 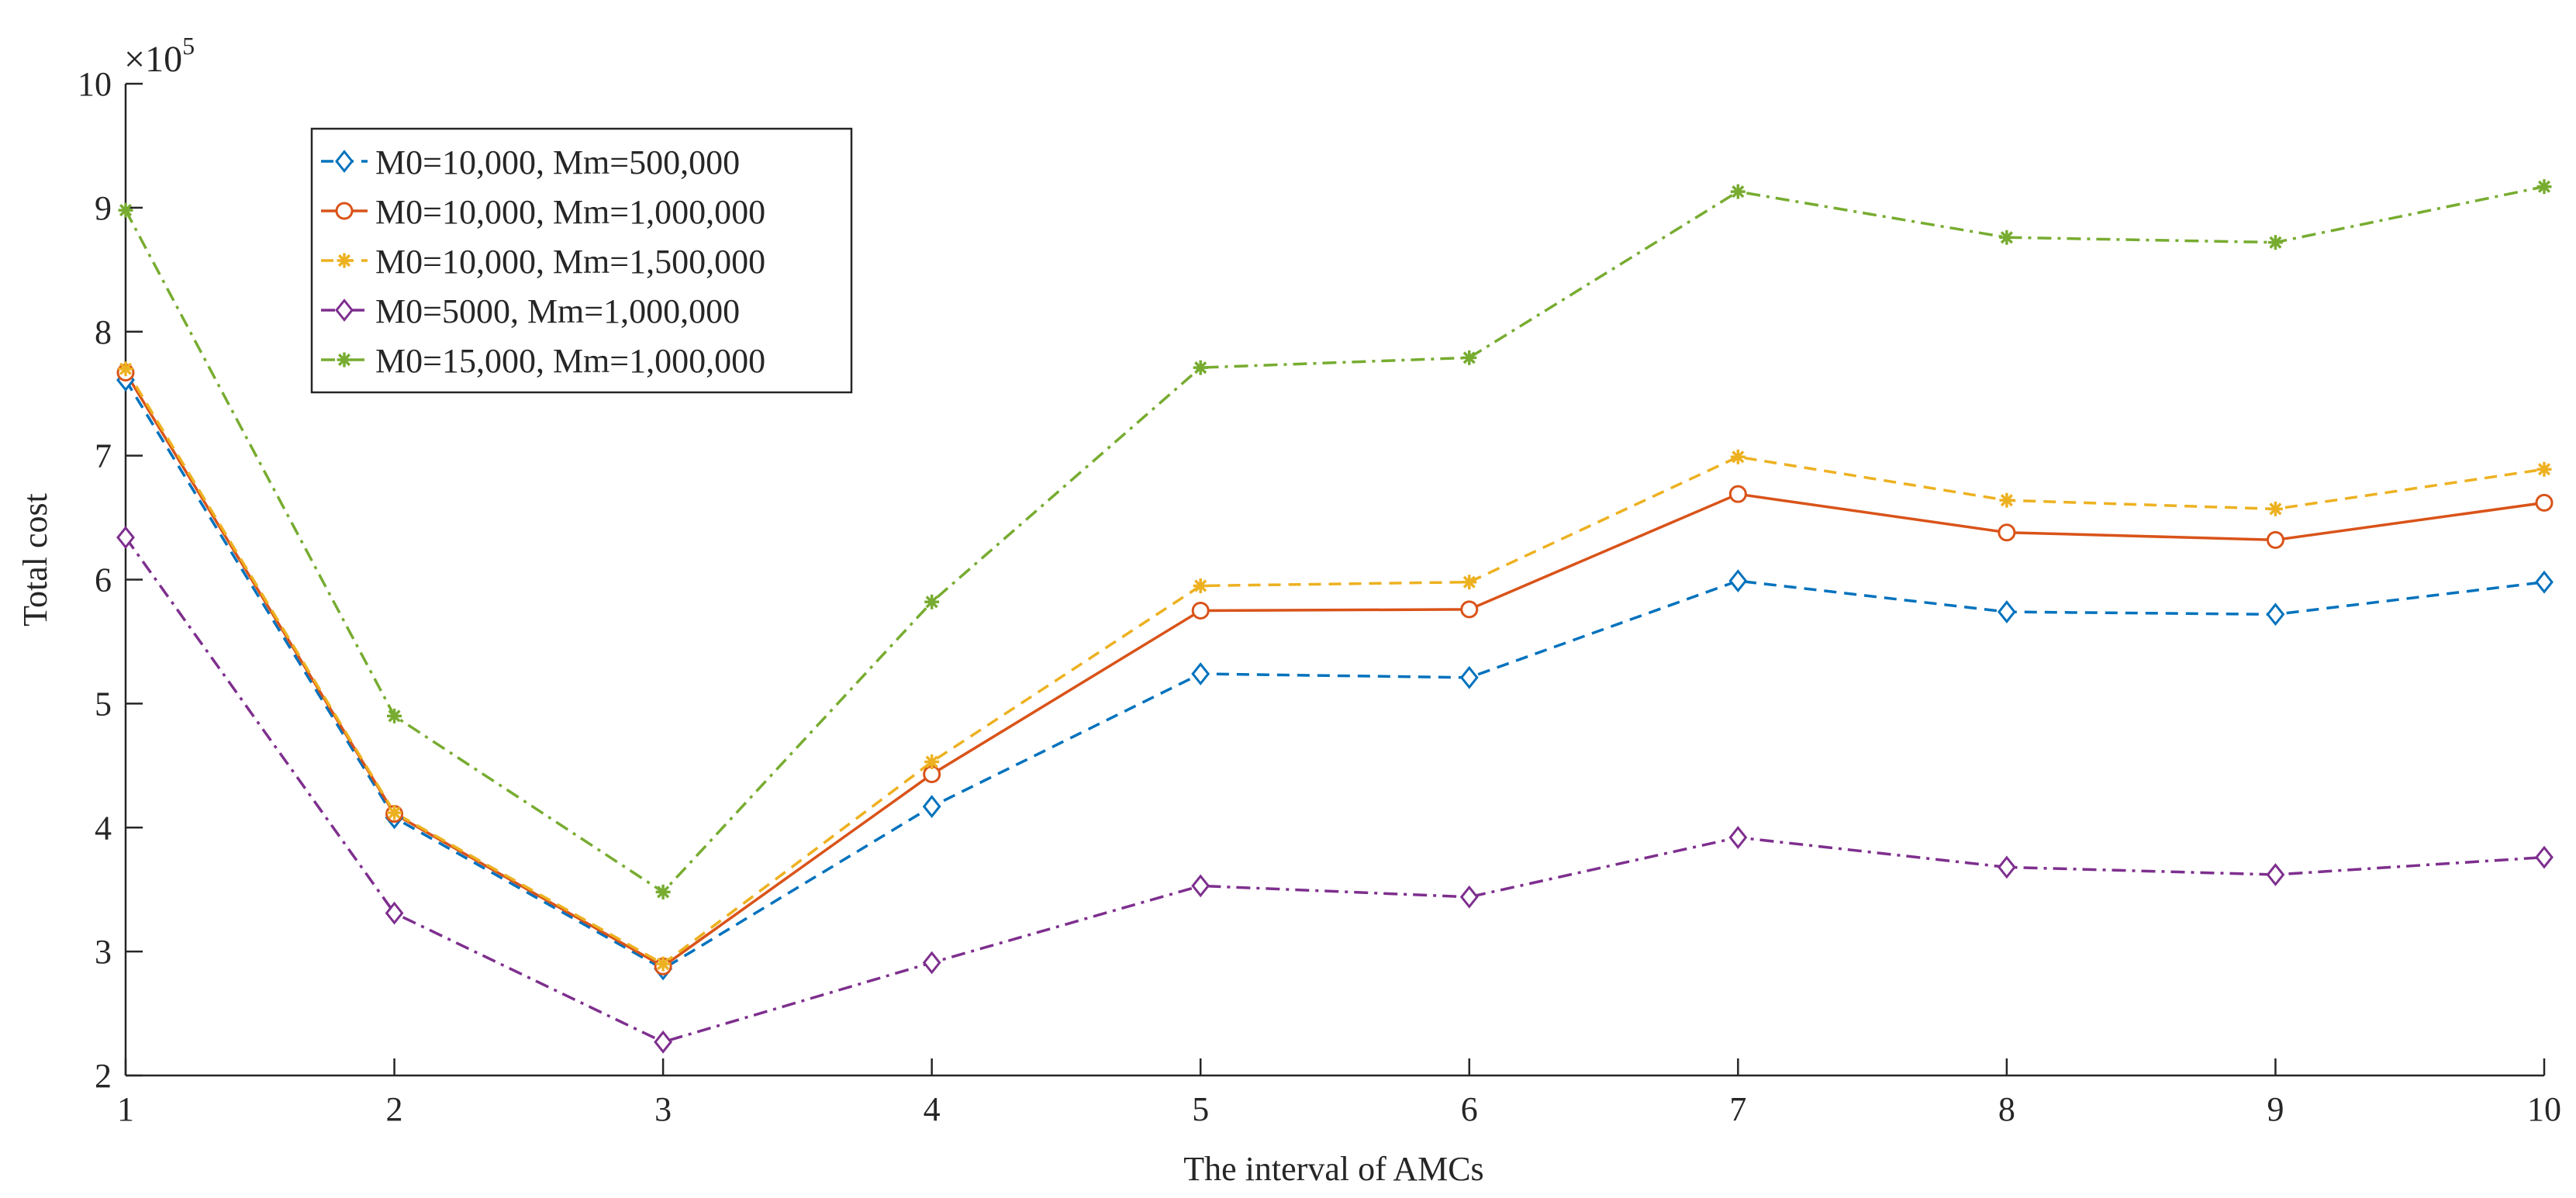 What do you see at coordinates (1470, 1109) in the screenshot?
I see `x-tick-label: 6` at bounding box center [1470, 1109].